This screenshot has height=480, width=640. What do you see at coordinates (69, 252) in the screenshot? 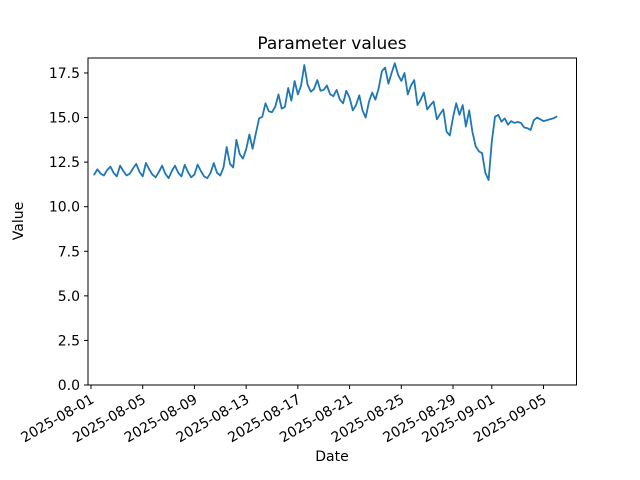
I see `y-tick-label: 7.5` at bounding box center [69, 252].